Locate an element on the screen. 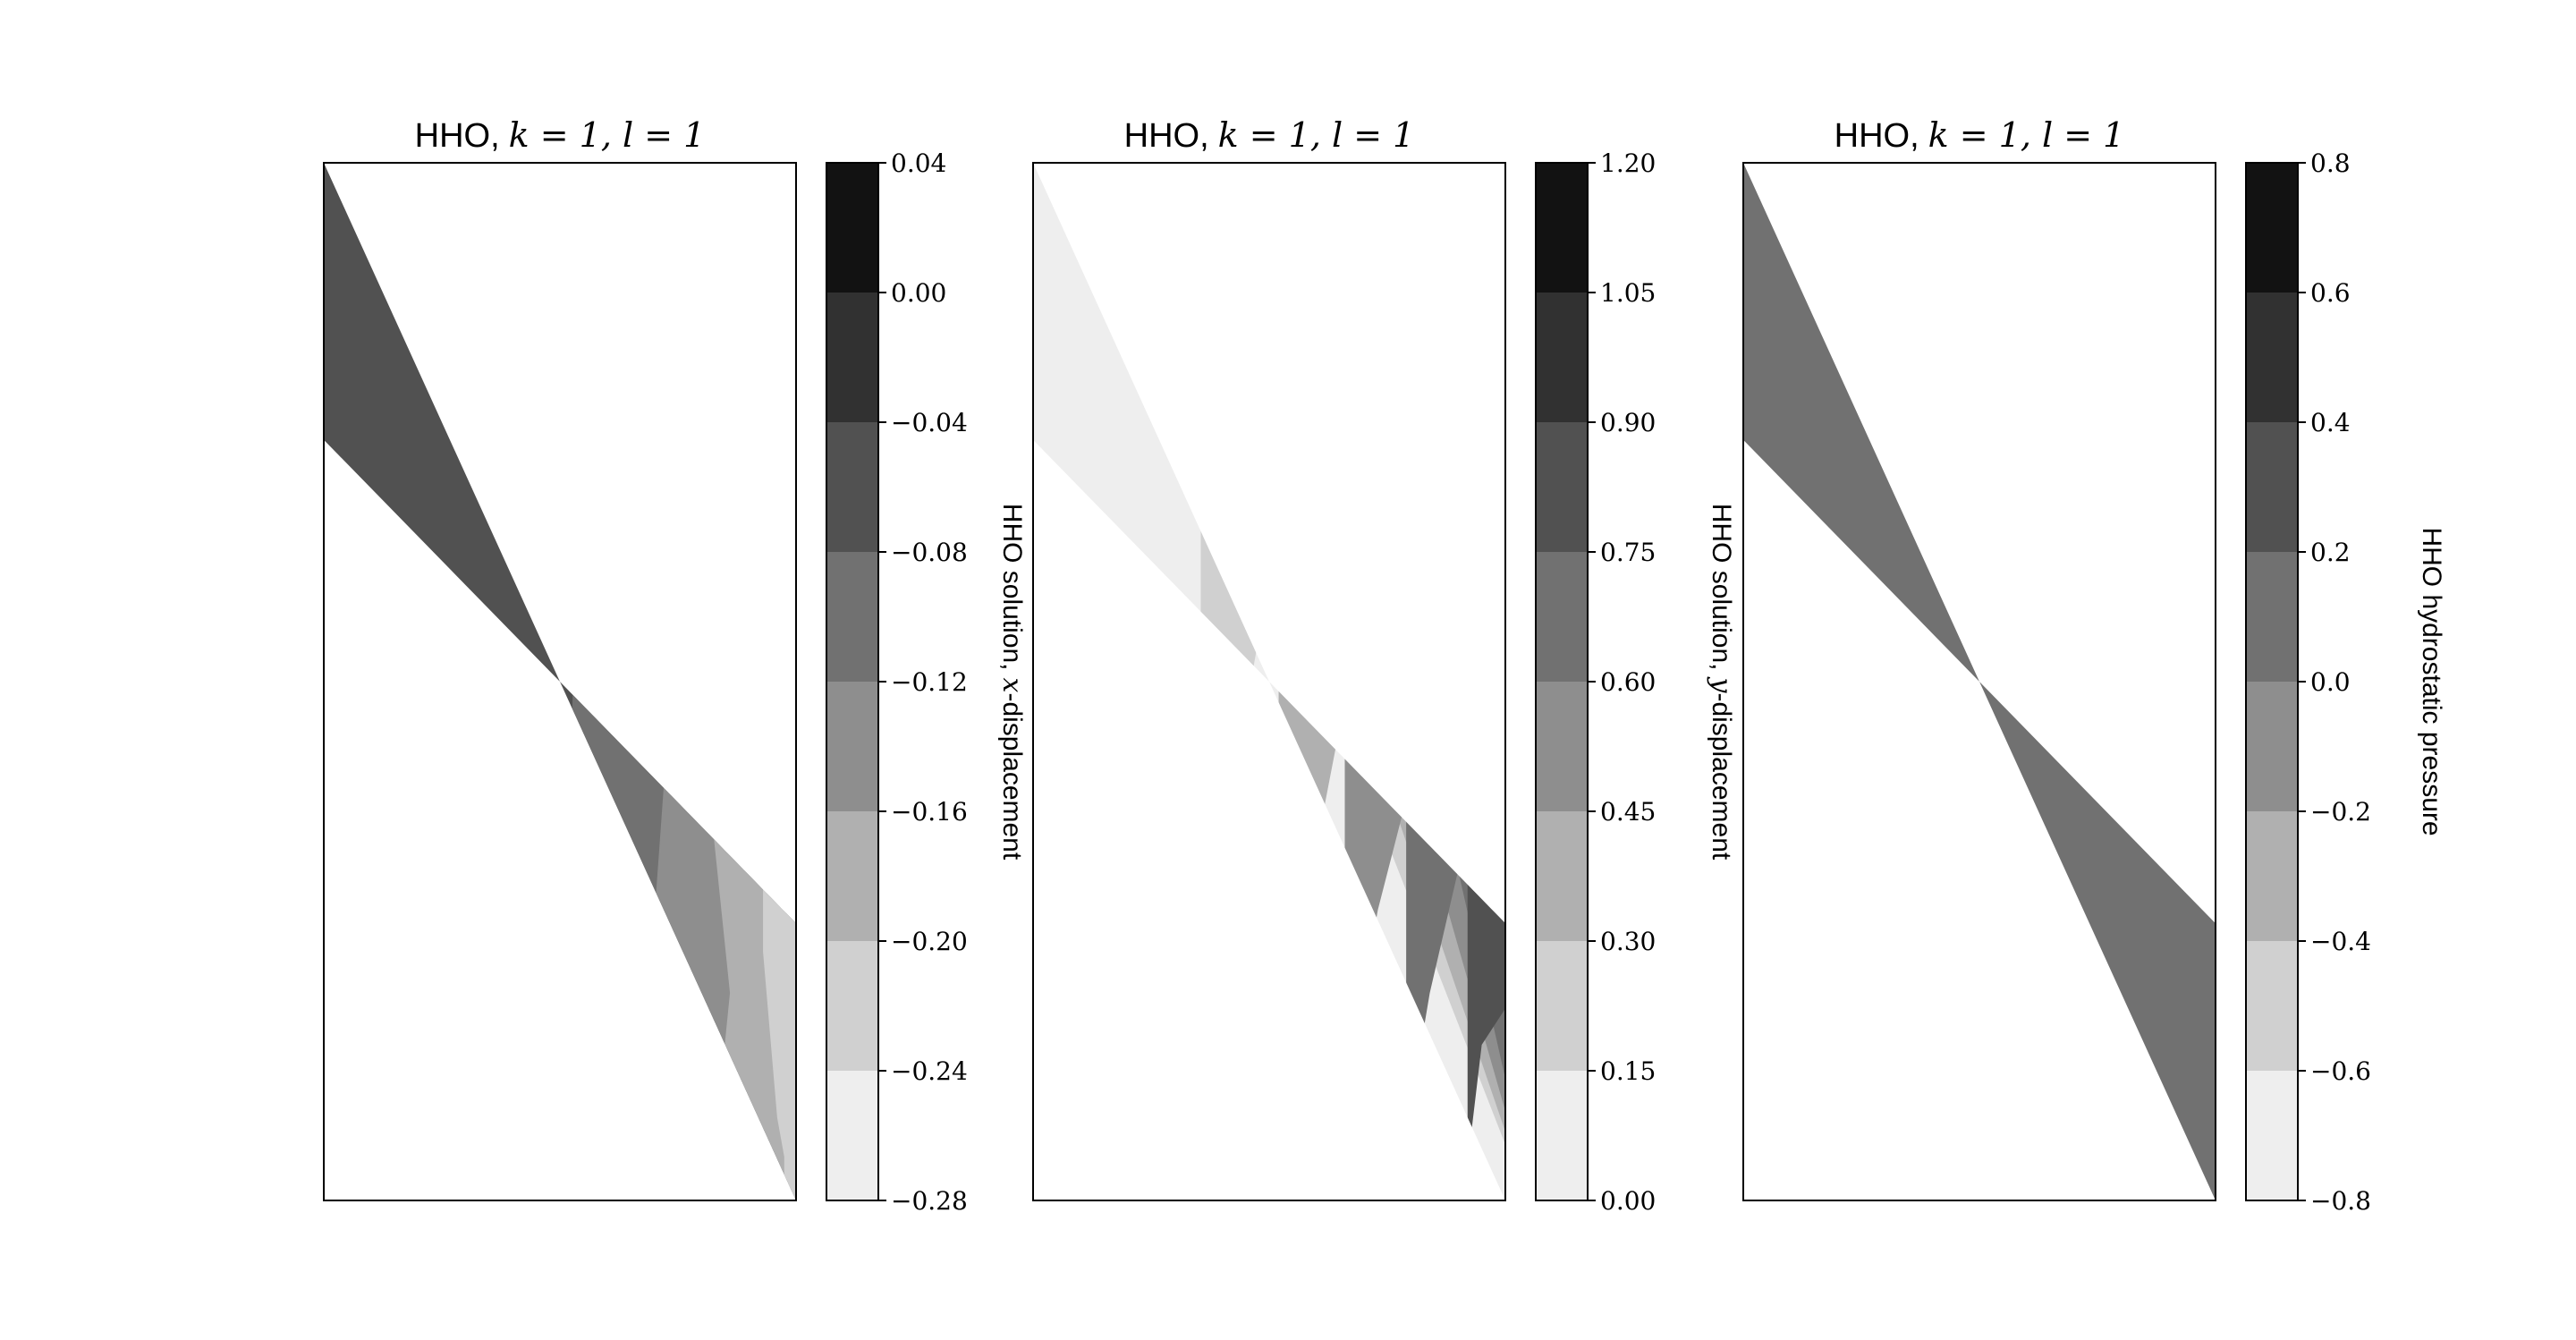 This screenshot has width=2576, height=1340. colorbar-tick-label: 0.90 is located at coordinates (1628, 422).